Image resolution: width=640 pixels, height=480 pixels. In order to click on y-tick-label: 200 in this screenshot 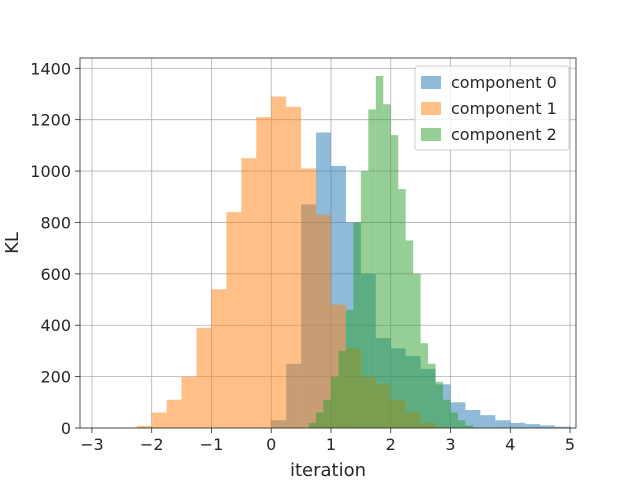, I will do `click(55, 377)`.